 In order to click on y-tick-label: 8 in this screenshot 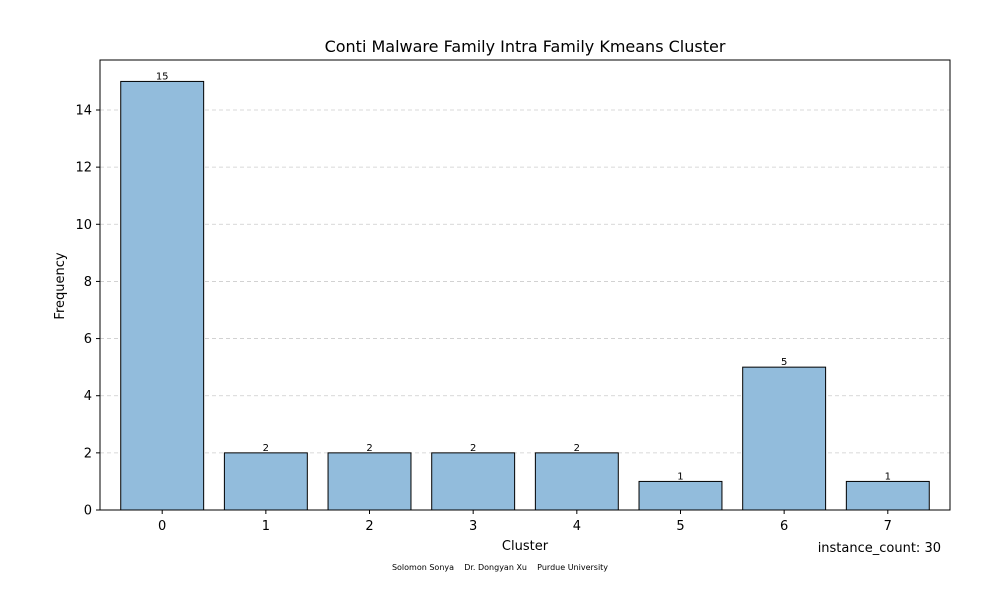, I will do `click(88, 282)`.